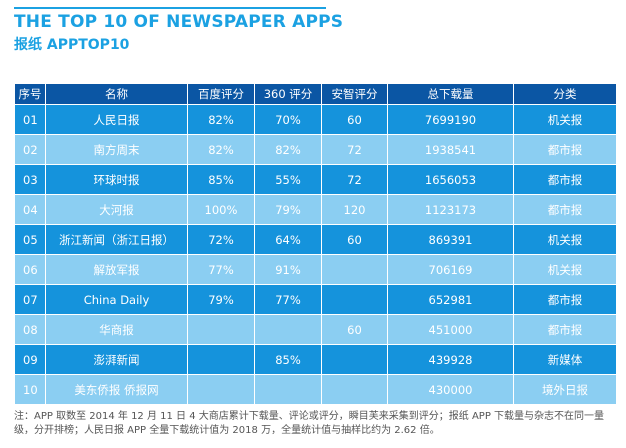 This screenshot has height=448, width=626. What do you see at coordinates (565, 359) in the screenshot?
I see `category-cell: 新媒体` at bounding box center [565, 359].